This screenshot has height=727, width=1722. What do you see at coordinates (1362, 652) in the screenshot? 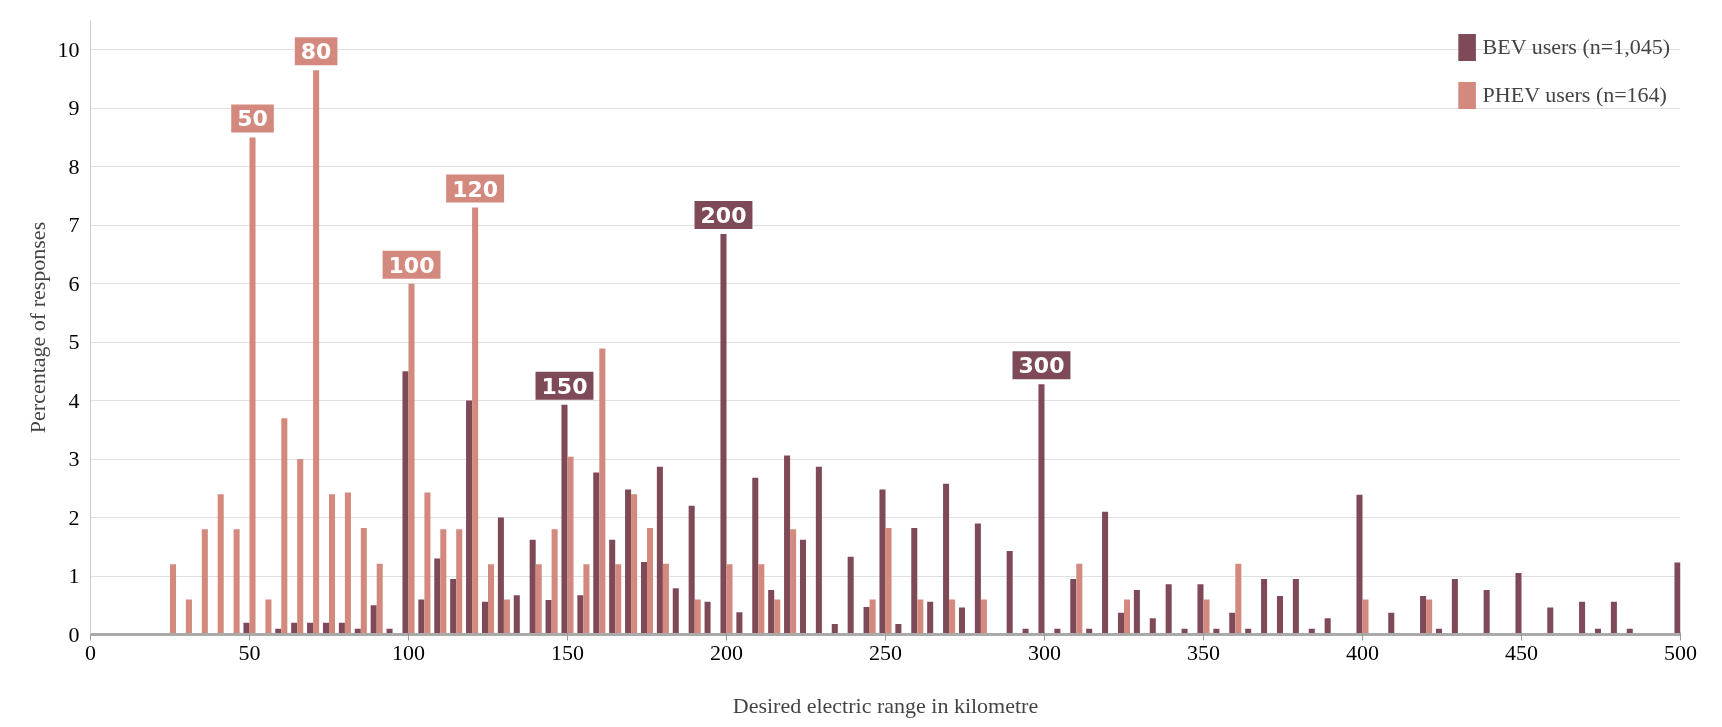
I see `x-tick-label: 400` at bounding box center [1362, 652].